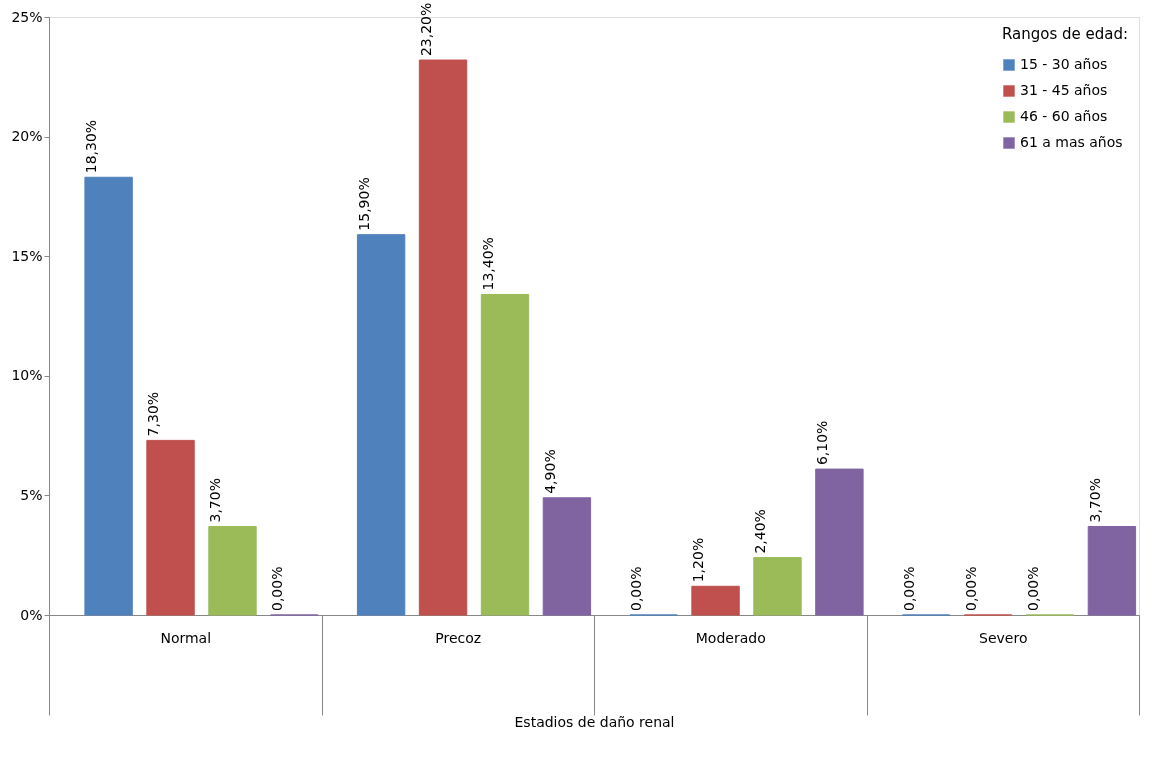  I want to click on y-tick-label: 25%, so click(27, 16).